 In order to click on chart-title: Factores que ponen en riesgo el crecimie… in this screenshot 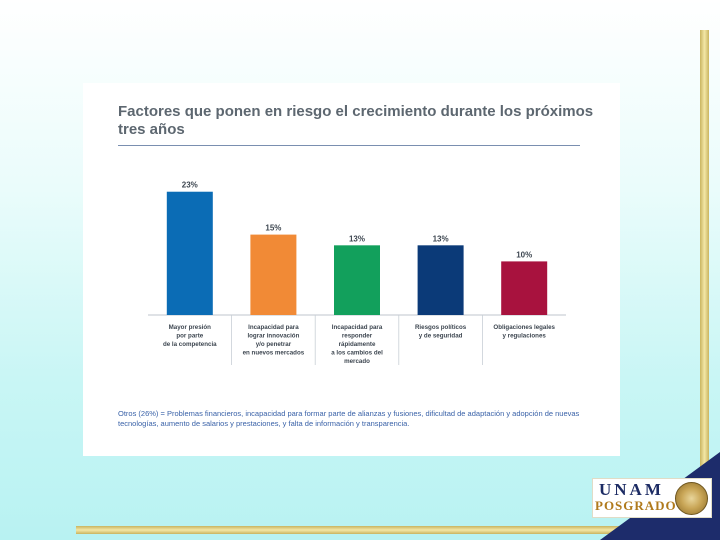, I will do `click(356, 120)`.